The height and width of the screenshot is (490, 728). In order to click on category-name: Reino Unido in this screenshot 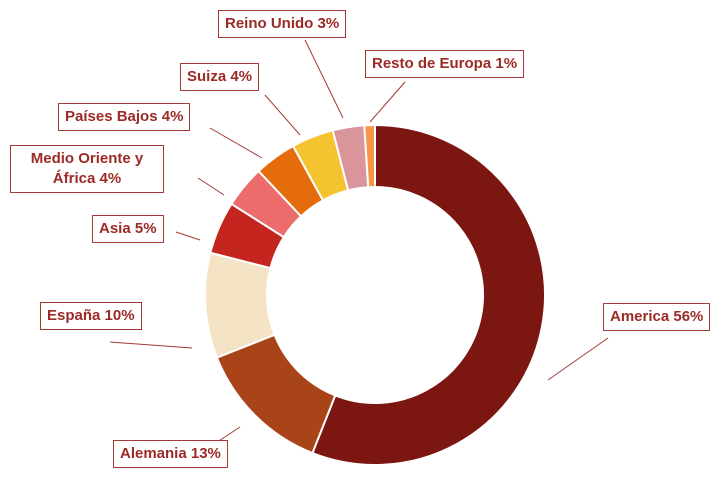, I will do `click(269, 23)`.